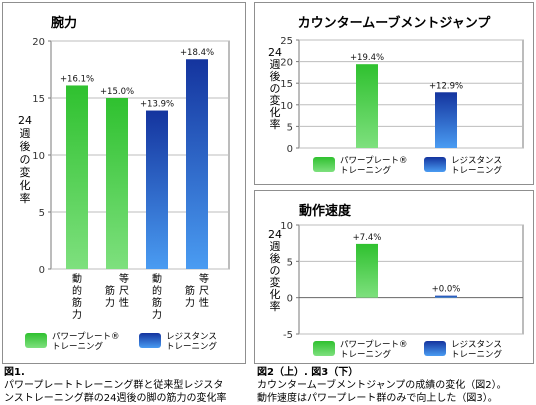 The height and width of the screenshot is (405, 536). Describe the element at coordinates (367, 238) in the screenshot. I see `data-label: +7.4%` at that location.